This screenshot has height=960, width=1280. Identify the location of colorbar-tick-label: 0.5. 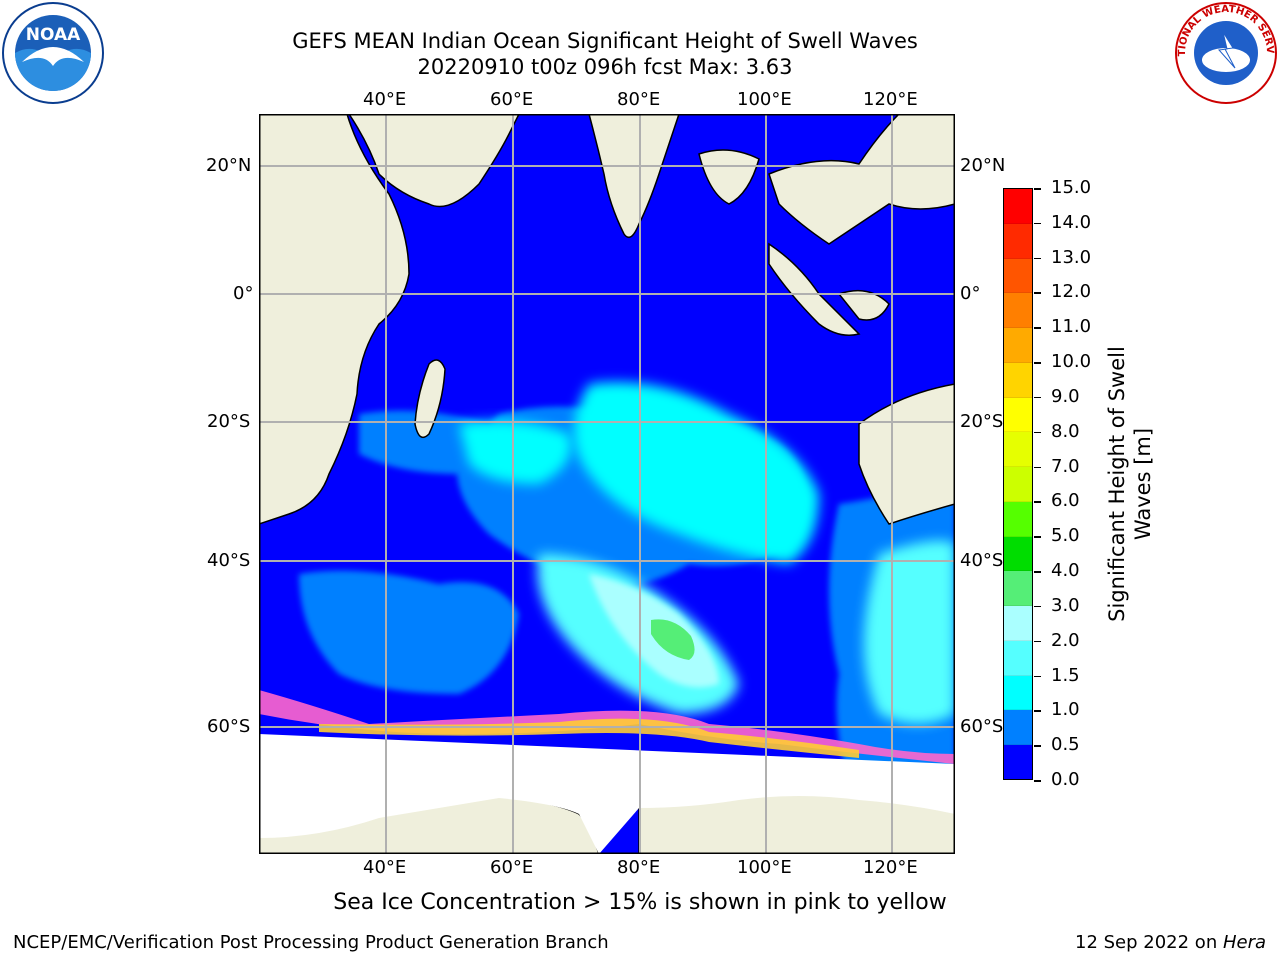
(1065, 745).